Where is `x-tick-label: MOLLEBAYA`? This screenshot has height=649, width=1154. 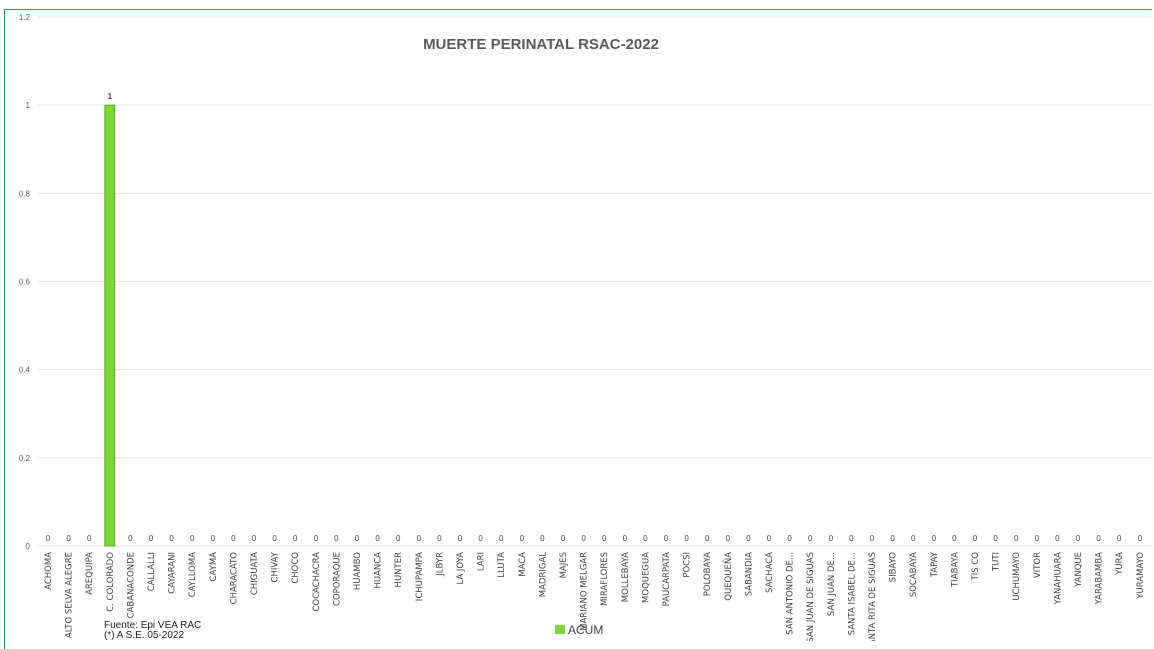
x-tick-label: MOLLEBAYA is located at coordinates (626, 577).